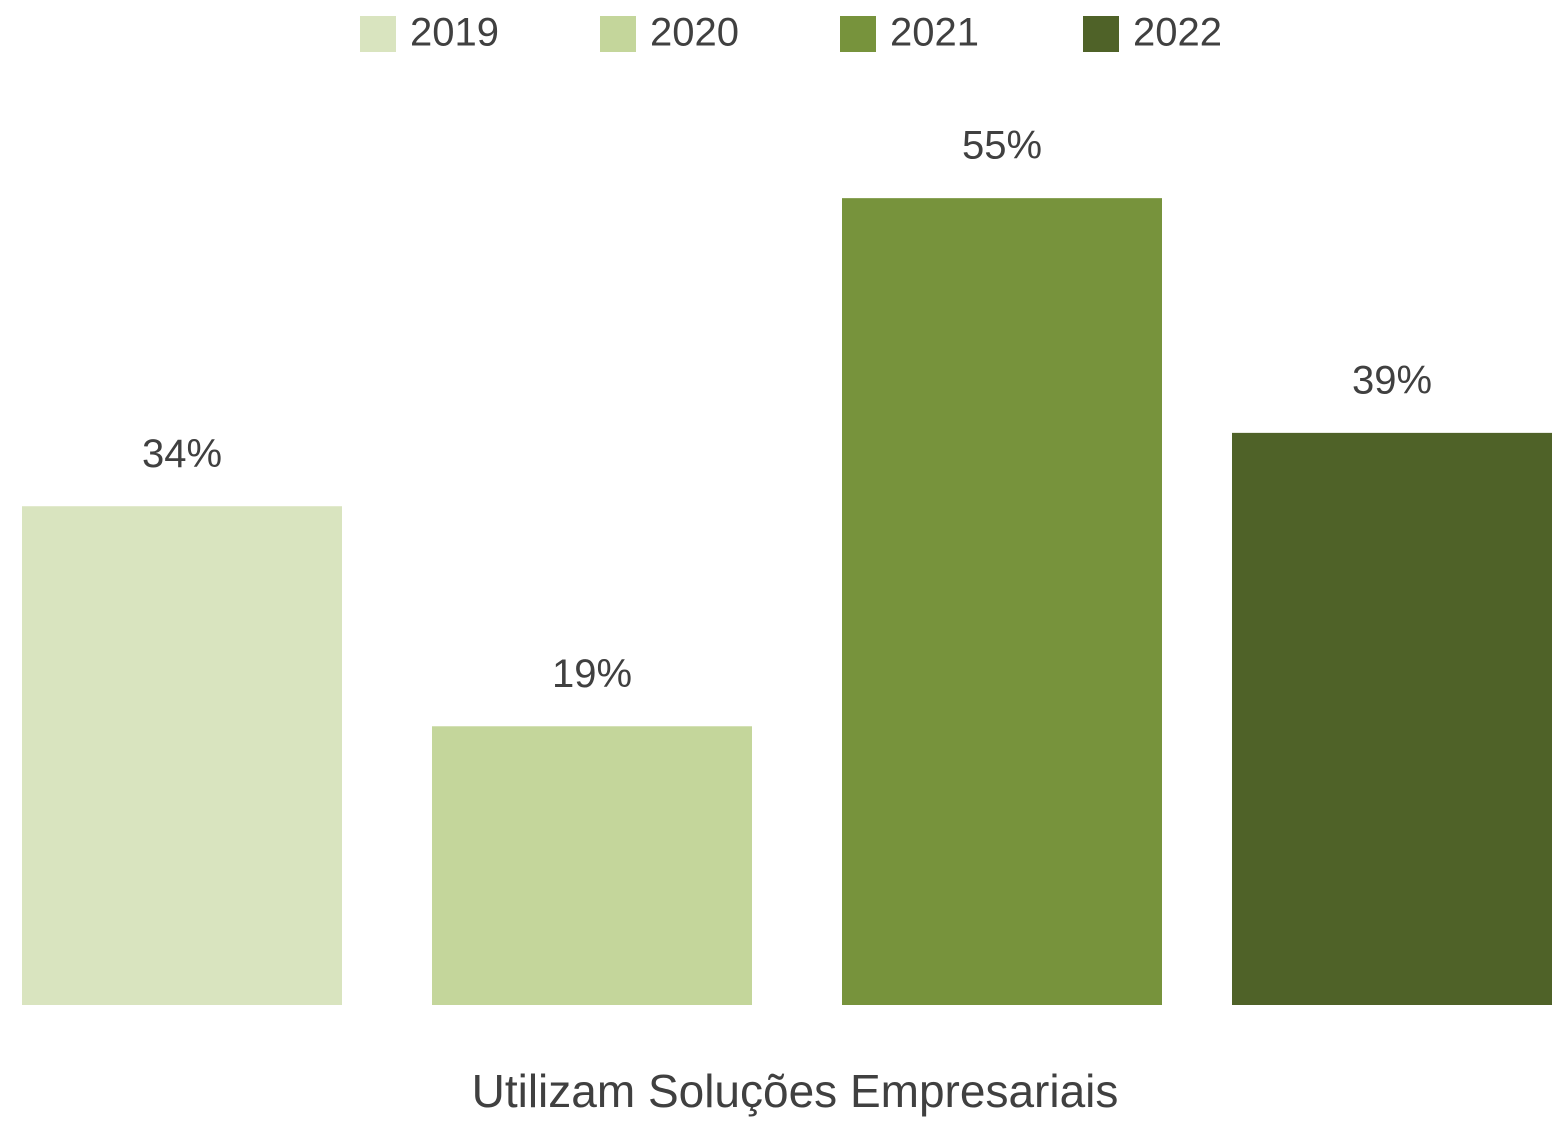  I want to click on legend-label: 2022, so click(1177, 33).